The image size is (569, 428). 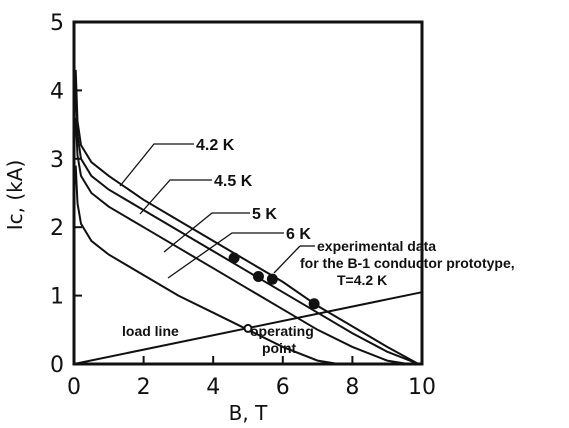 I want to click on x-tick-label: 8, so click(x=352, y=387).